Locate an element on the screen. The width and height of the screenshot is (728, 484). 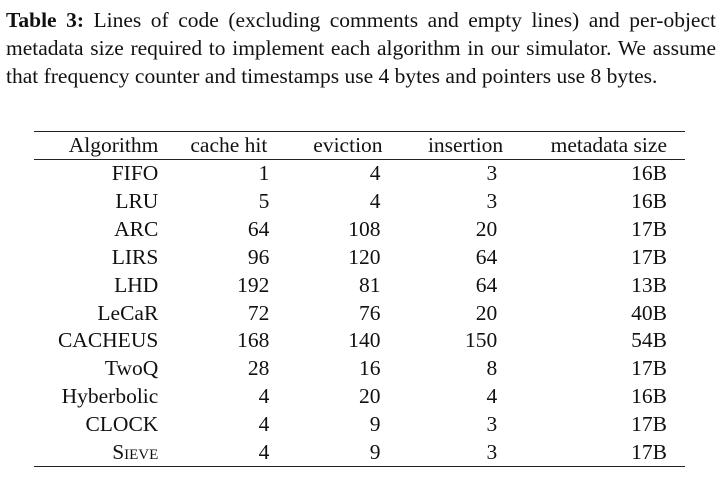
cell-eviction: 140 is located at coordinates (364, 340).